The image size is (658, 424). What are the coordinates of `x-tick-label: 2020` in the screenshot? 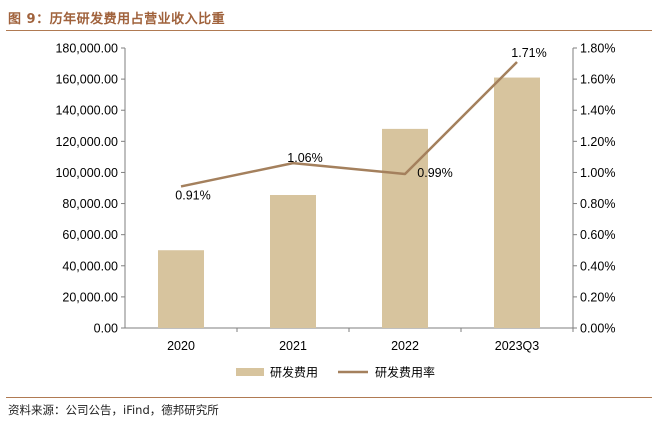 It's located at (181, 346).